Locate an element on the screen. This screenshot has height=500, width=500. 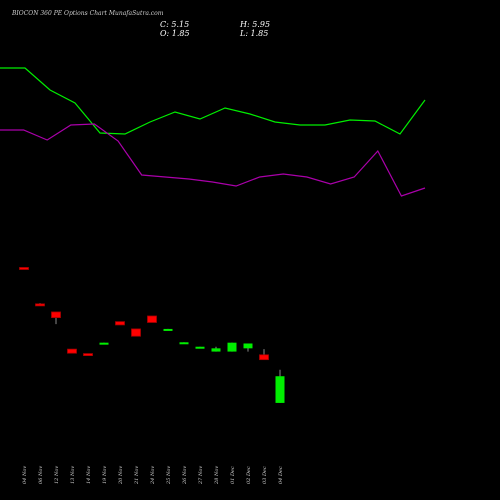
x-tick-label: 01 Dec is located at coordinates (233, 475).